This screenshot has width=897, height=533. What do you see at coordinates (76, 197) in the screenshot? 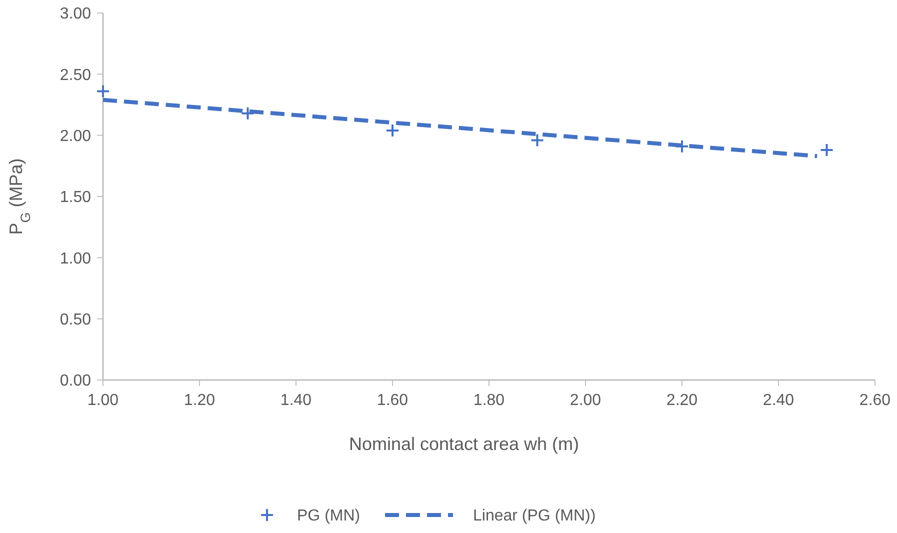
I see `y-tick-label: 1.50` at bounding box center [76, 197].